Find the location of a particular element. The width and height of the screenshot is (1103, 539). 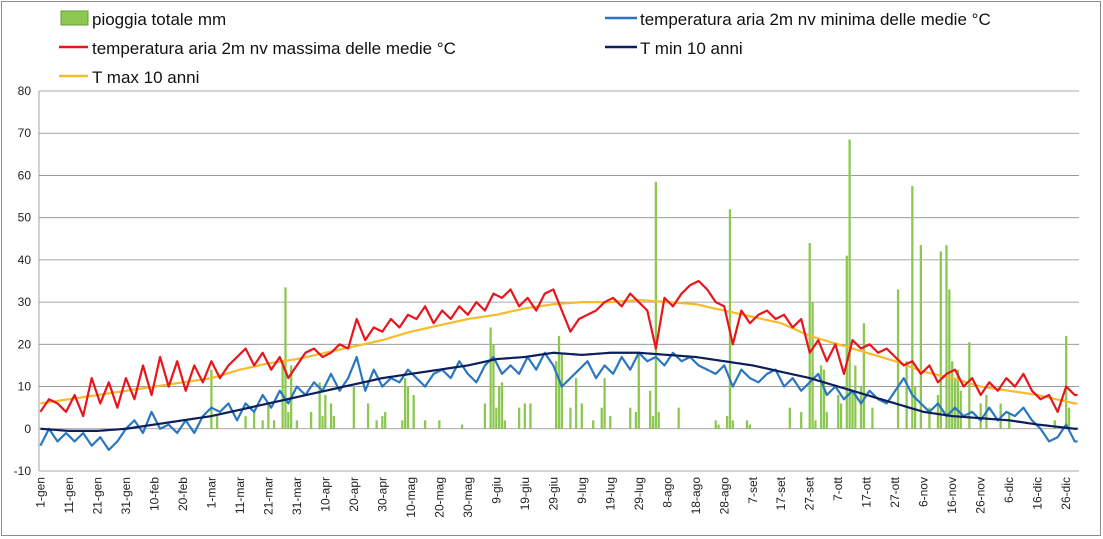

line-tmin10 is located at coordinates (559, 391).